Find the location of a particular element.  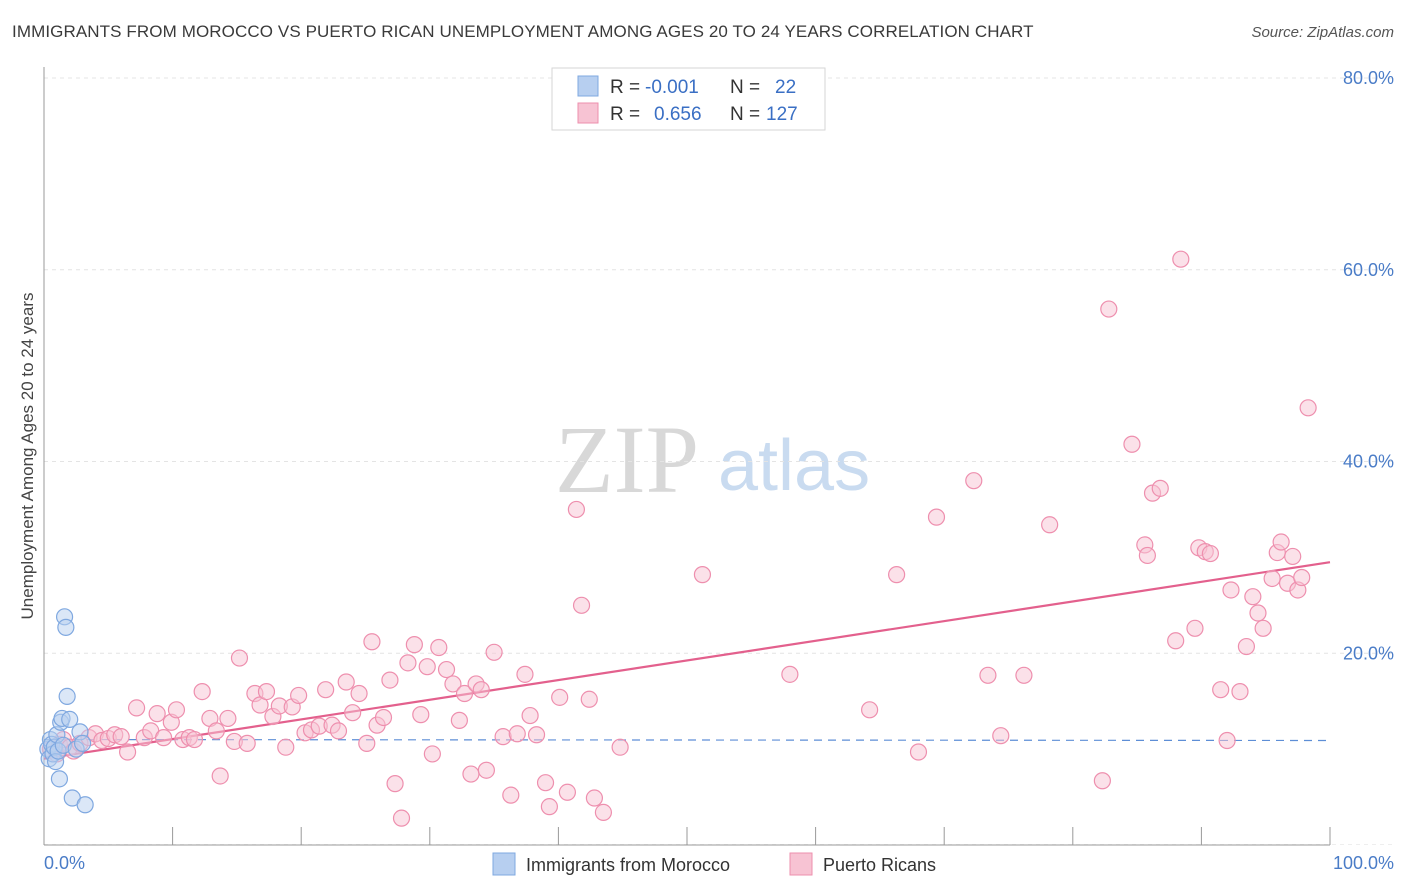

y-axis-title: Unemployment Among Ages 20 to 24 years is located at coordinates (27, 456).